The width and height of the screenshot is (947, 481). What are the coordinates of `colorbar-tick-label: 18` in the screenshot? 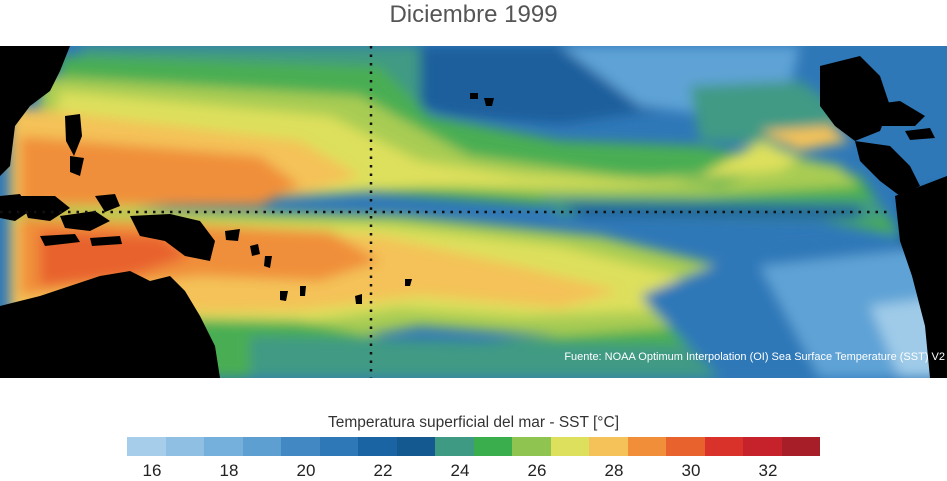 It's located at (229, 470).